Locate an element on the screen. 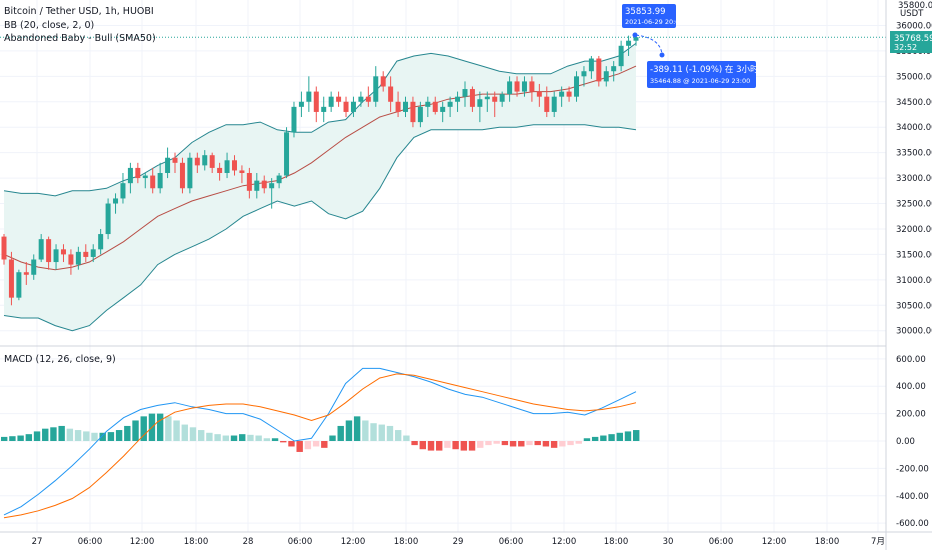 The width and height of the screenshot is (932, 550). high-price-time: 2021-06-29 20:00 is located at coordinates (654, 22).